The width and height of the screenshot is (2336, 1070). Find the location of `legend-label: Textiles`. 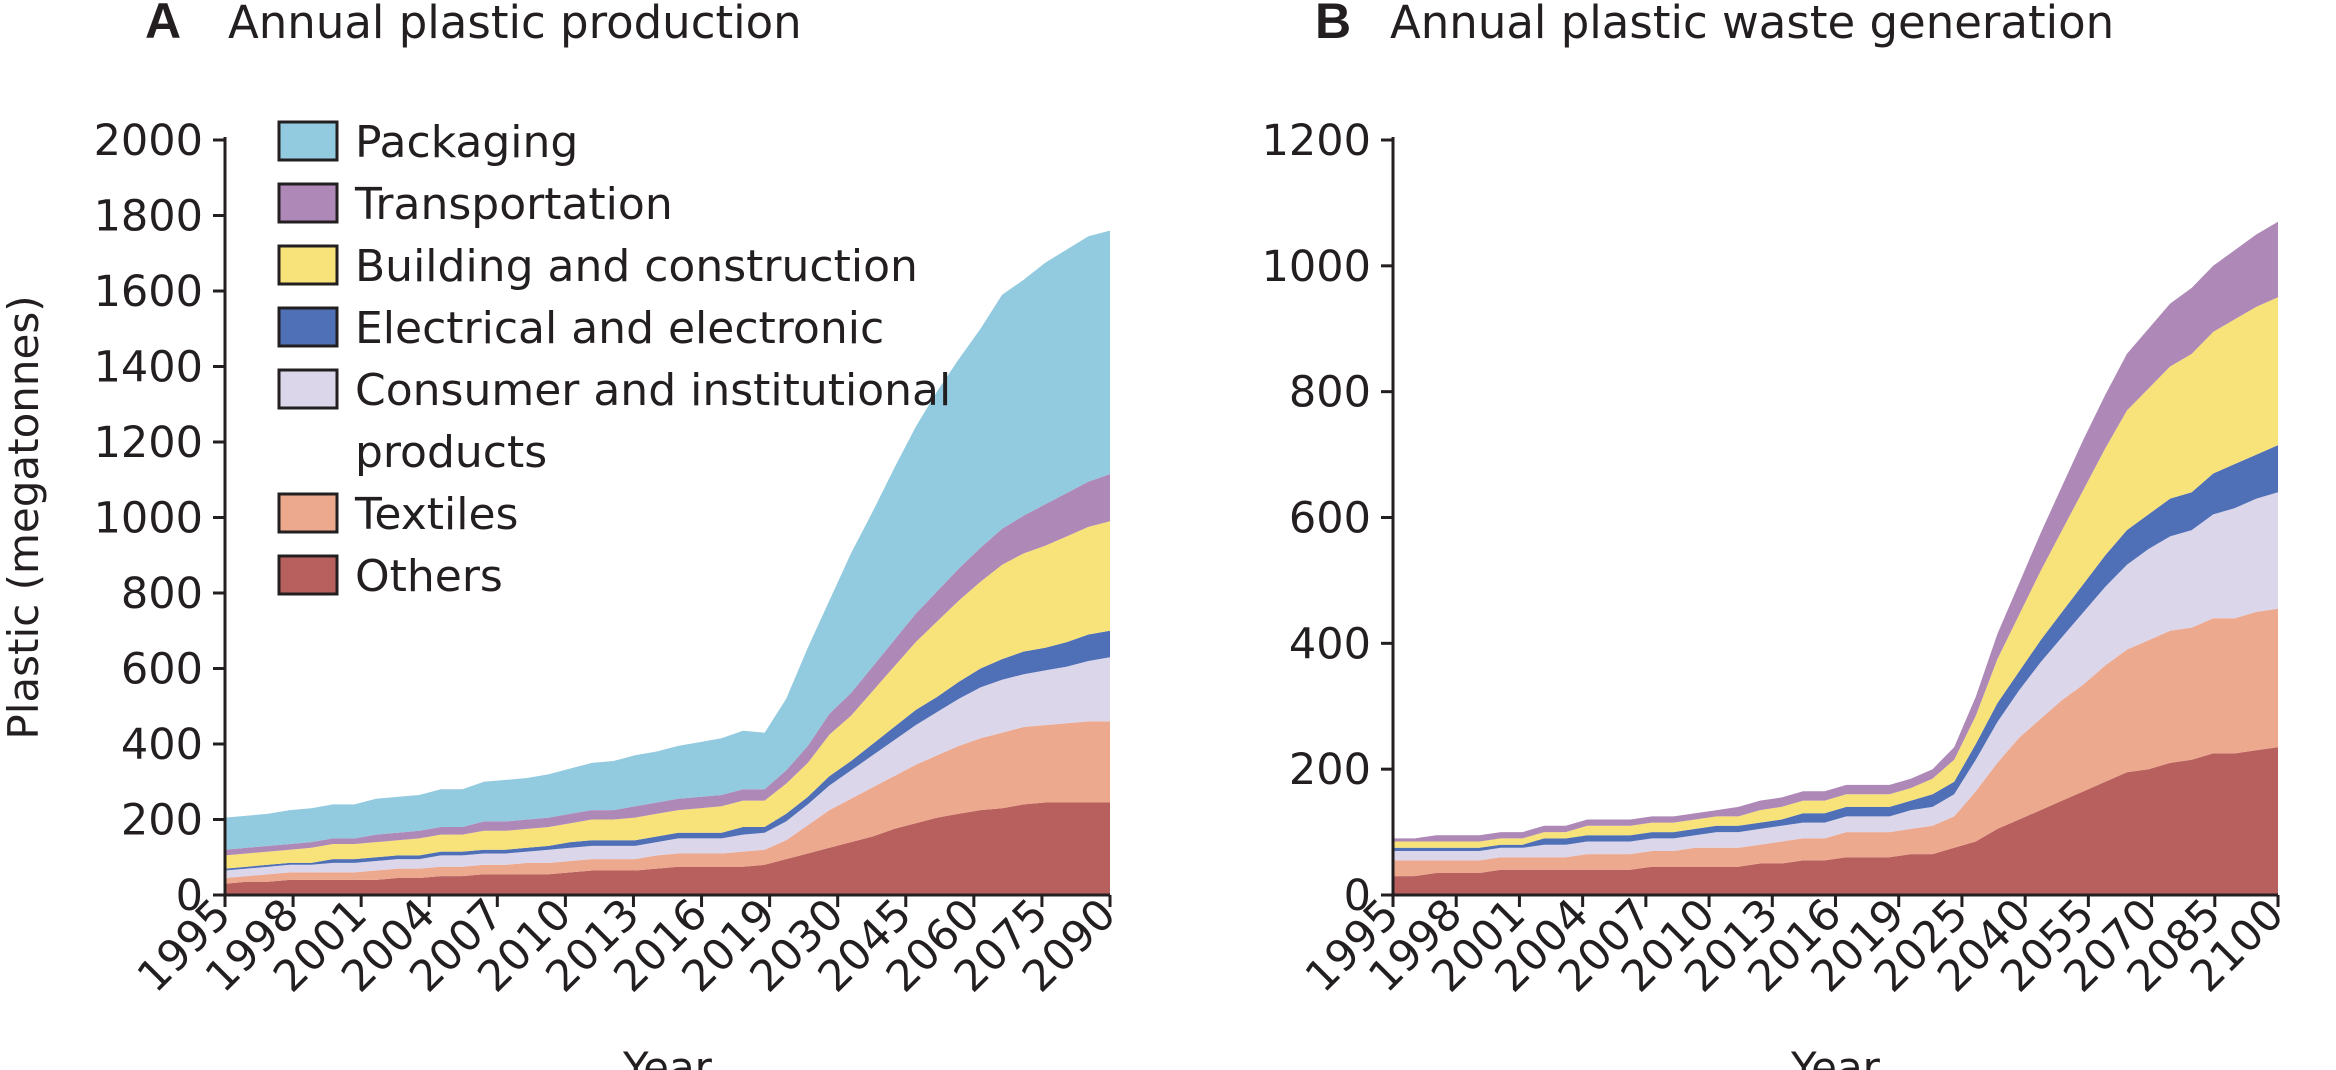

legend-label: Textiles is located at coordinates (436, 514).